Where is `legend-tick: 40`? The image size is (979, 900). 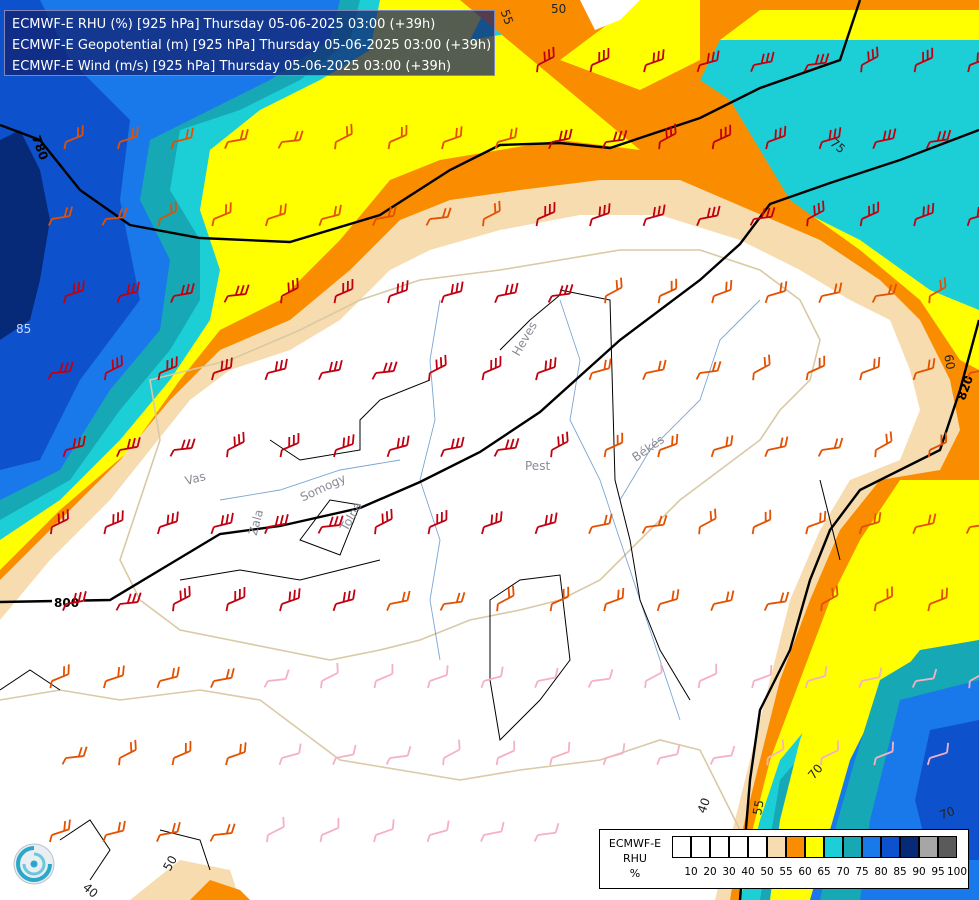 legend-tick: 40 is located at coordinates (748, 872).